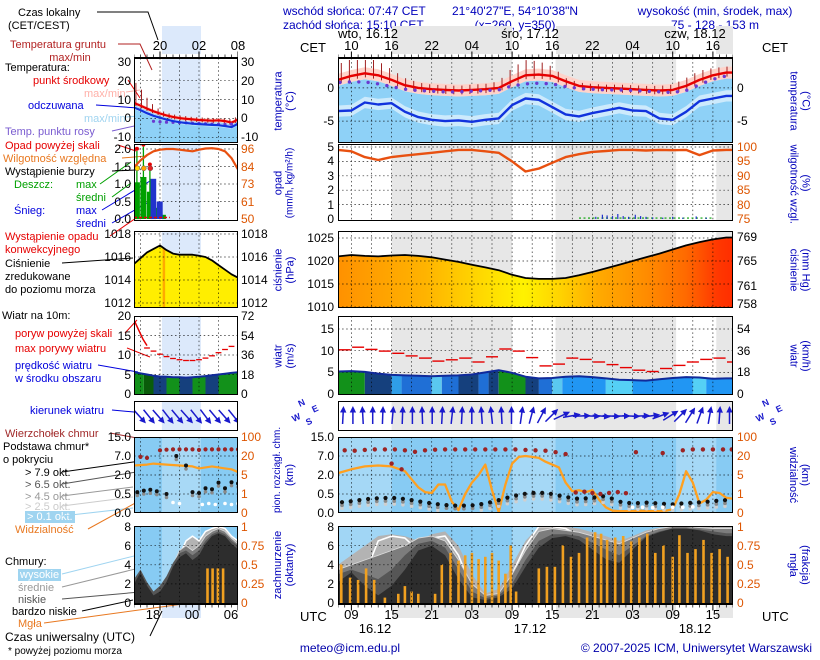 The height and width of the screenshot is (660, 820). What do you see at coordinates (283, 182) in the screenshot?
I see `axis-title-precip-left: opad (mm/h, kg/m²/h)` at bounding box center [283, 182].